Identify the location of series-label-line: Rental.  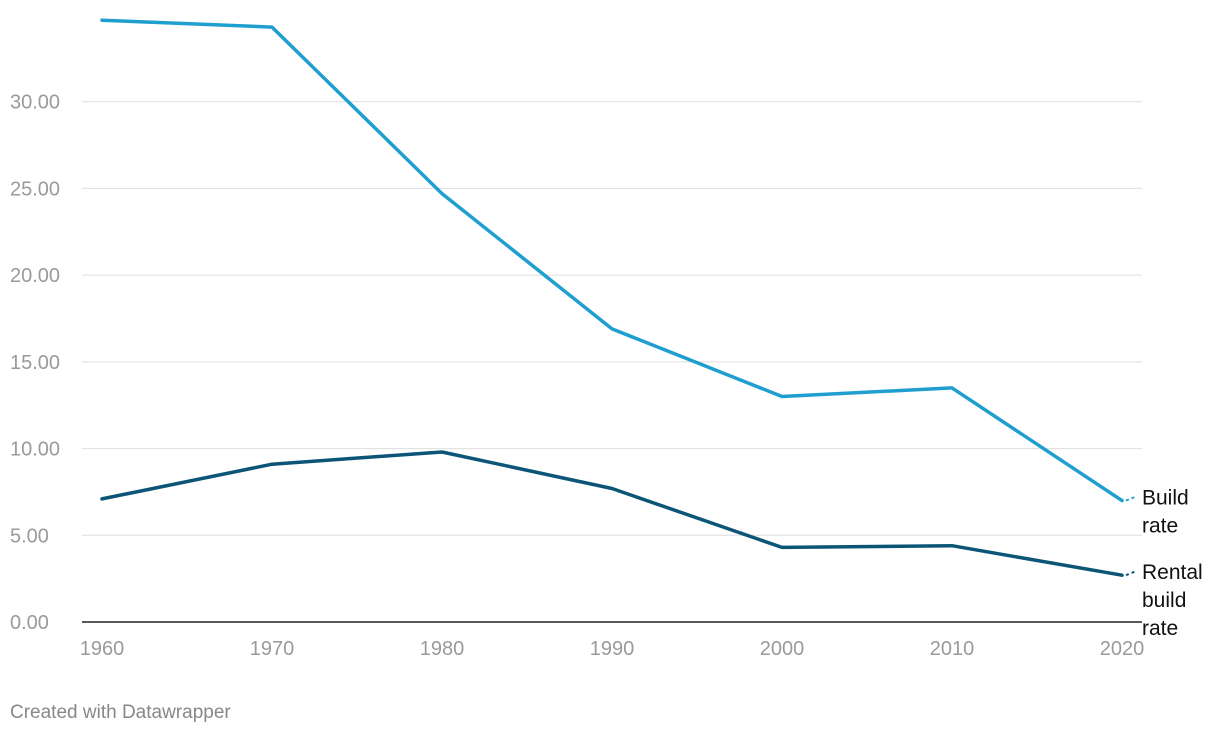
(1172, 572).